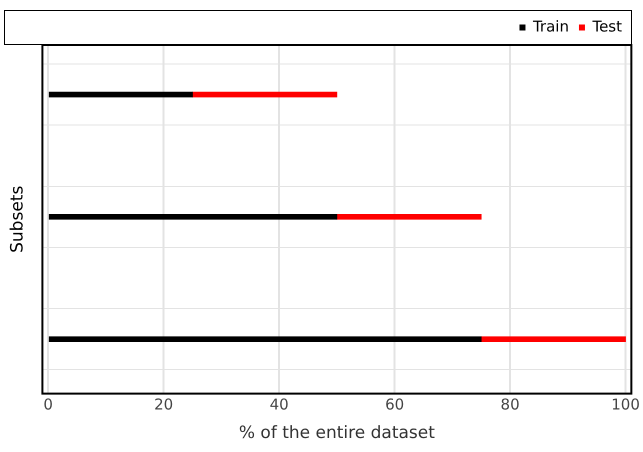 The width and height of the screenshot is (643, 452). What do you see at coordinates (337, 433) in the screenshot?
I see `x-axis-title: % of the entire dataset` at bounding box center [337, 433].